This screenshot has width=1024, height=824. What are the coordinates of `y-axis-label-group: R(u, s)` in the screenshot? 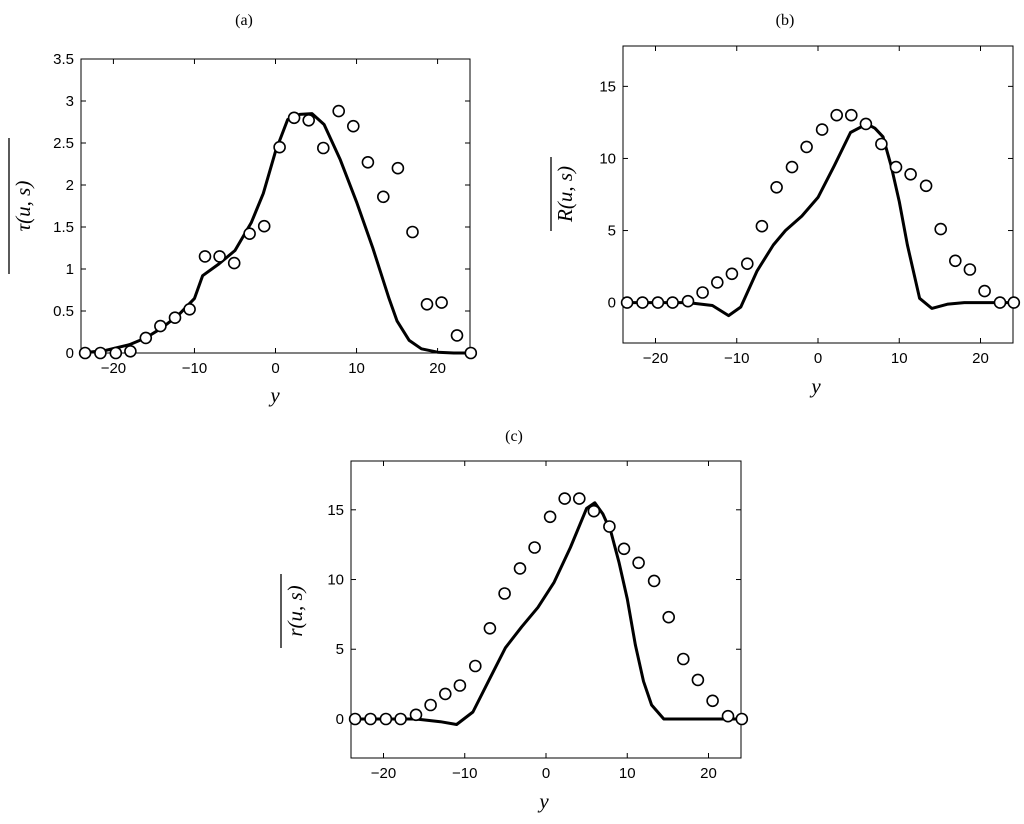 It's located at (563, 194).